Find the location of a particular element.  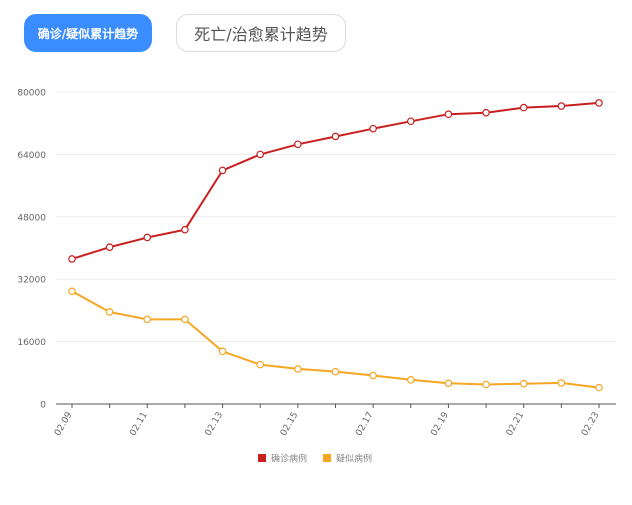

x-tick-label: 02.19 is located at coordinates (440, 424).